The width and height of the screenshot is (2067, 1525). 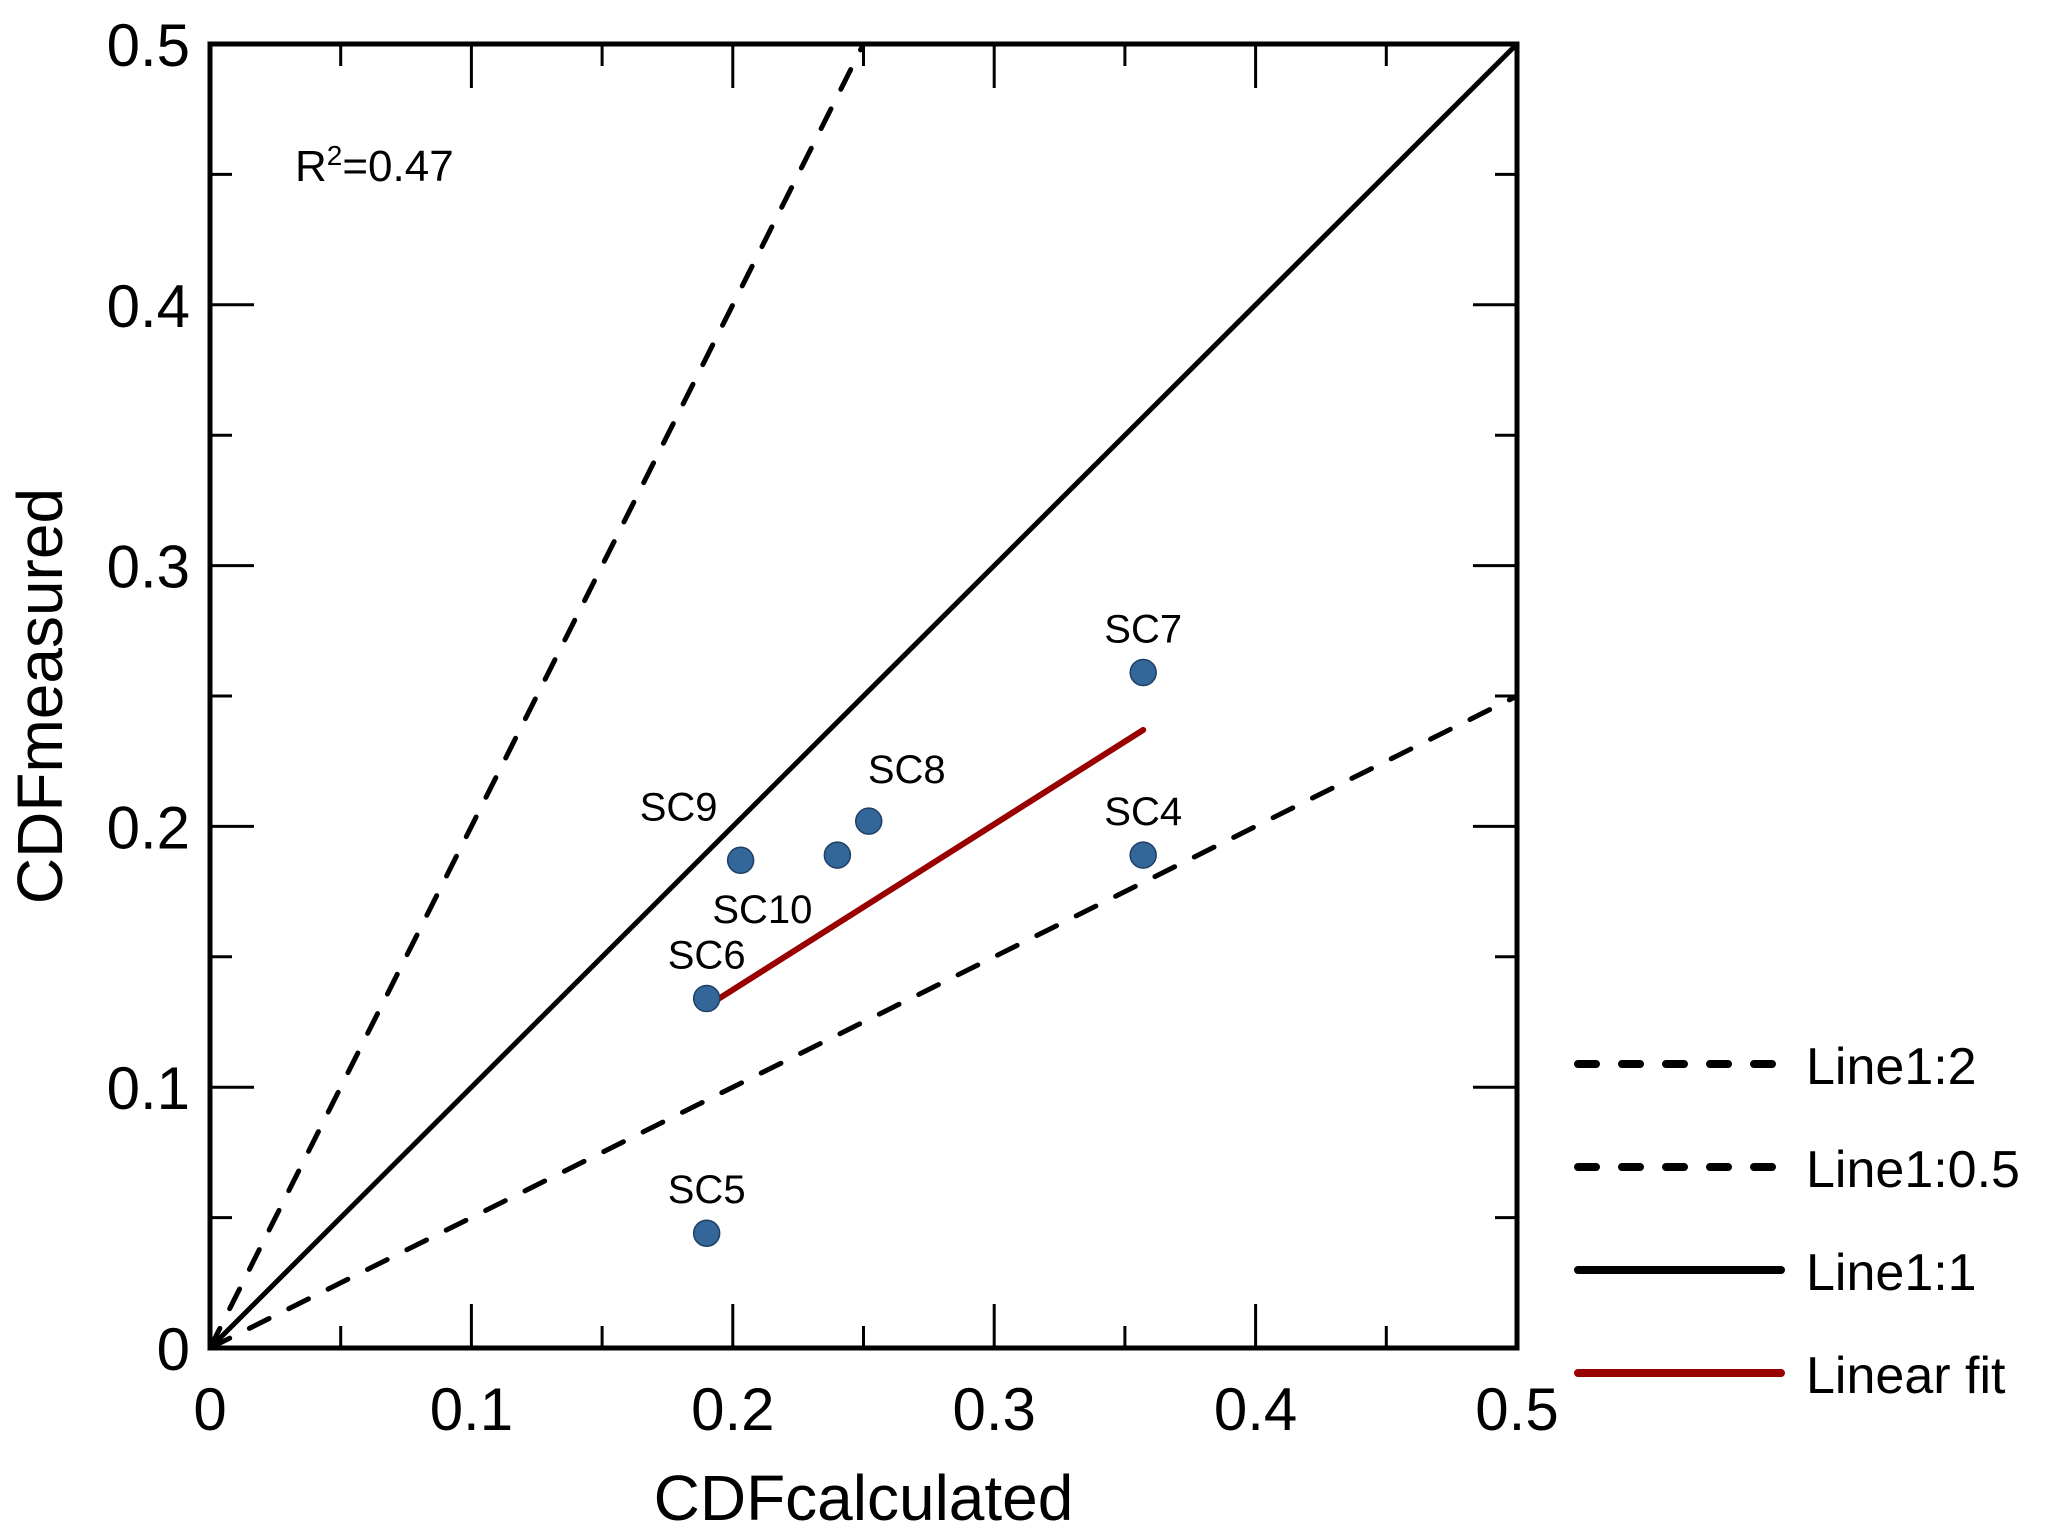 What do you see at coordinates (148, 1088) in the screenshot?
I see `y-tick-label: 0.1` at bounding box center [148, 1088].